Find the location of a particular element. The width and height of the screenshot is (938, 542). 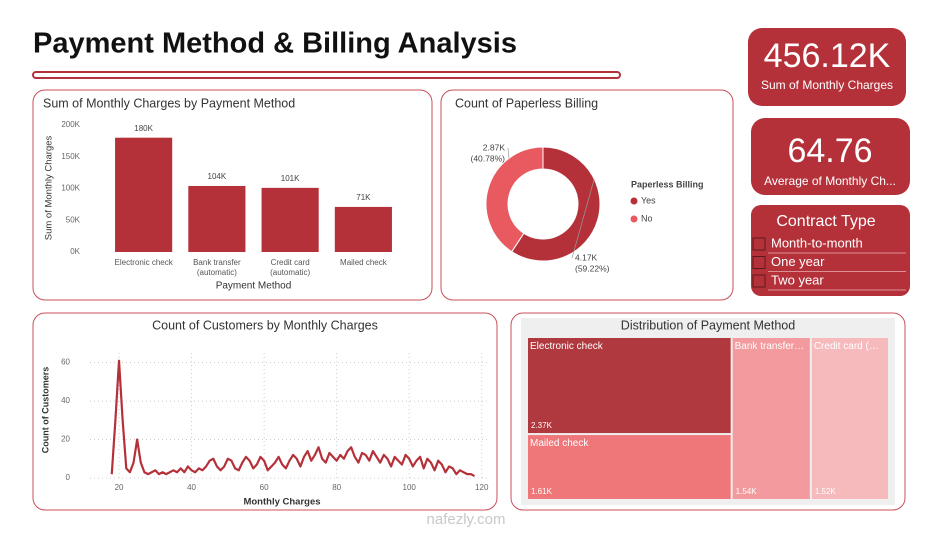

chart-title: Distribution of Payment Method is located at coordinates (708, 325).